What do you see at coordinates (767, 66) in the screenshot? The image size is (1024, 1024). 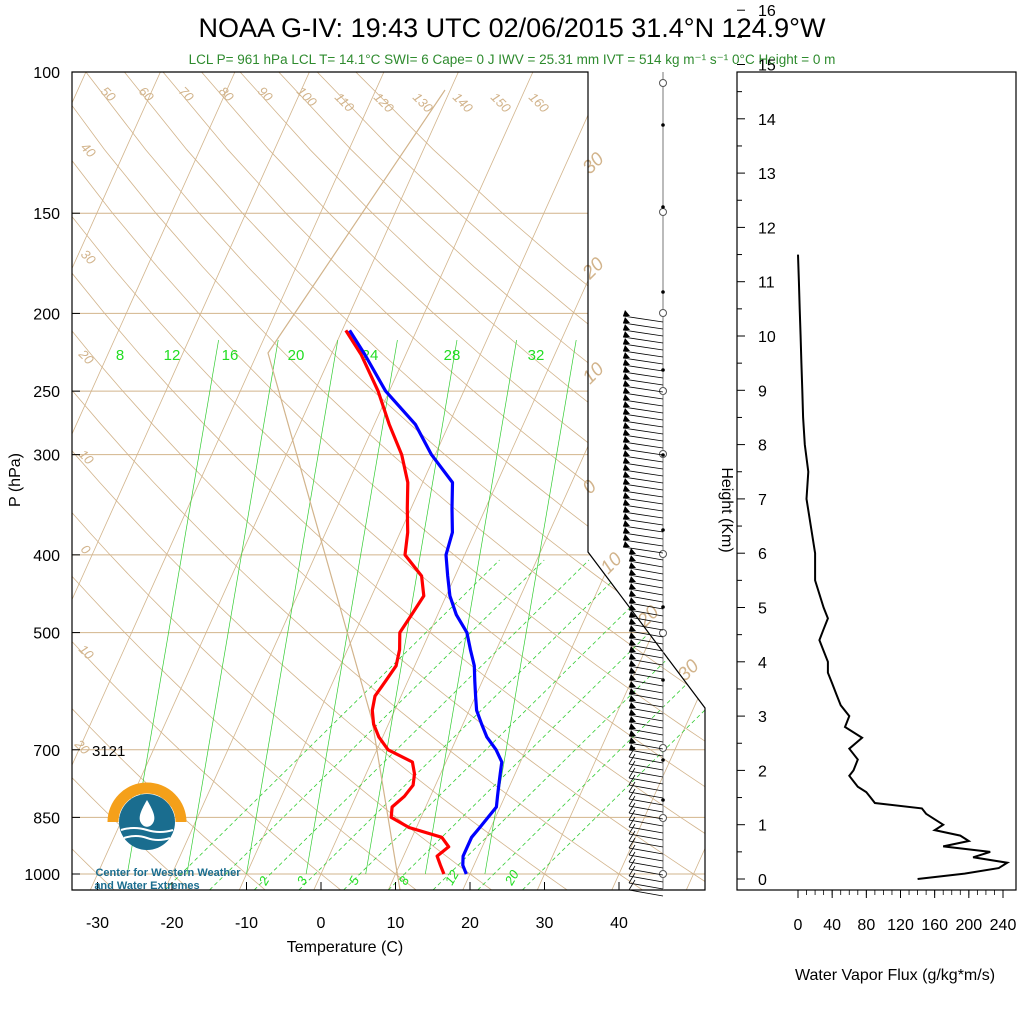 I see `height-tick-label: 15` at bounding box center [767, 66].